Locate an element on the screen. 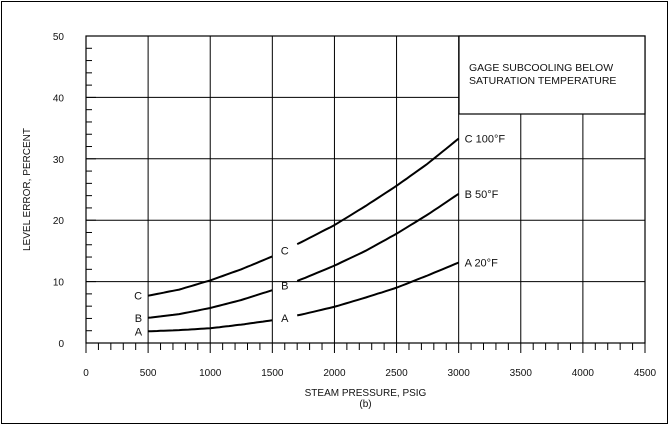 The height and width of the screenshot is (427, 671). series-a: A A A 20°F is located at coordinates (316, 298).